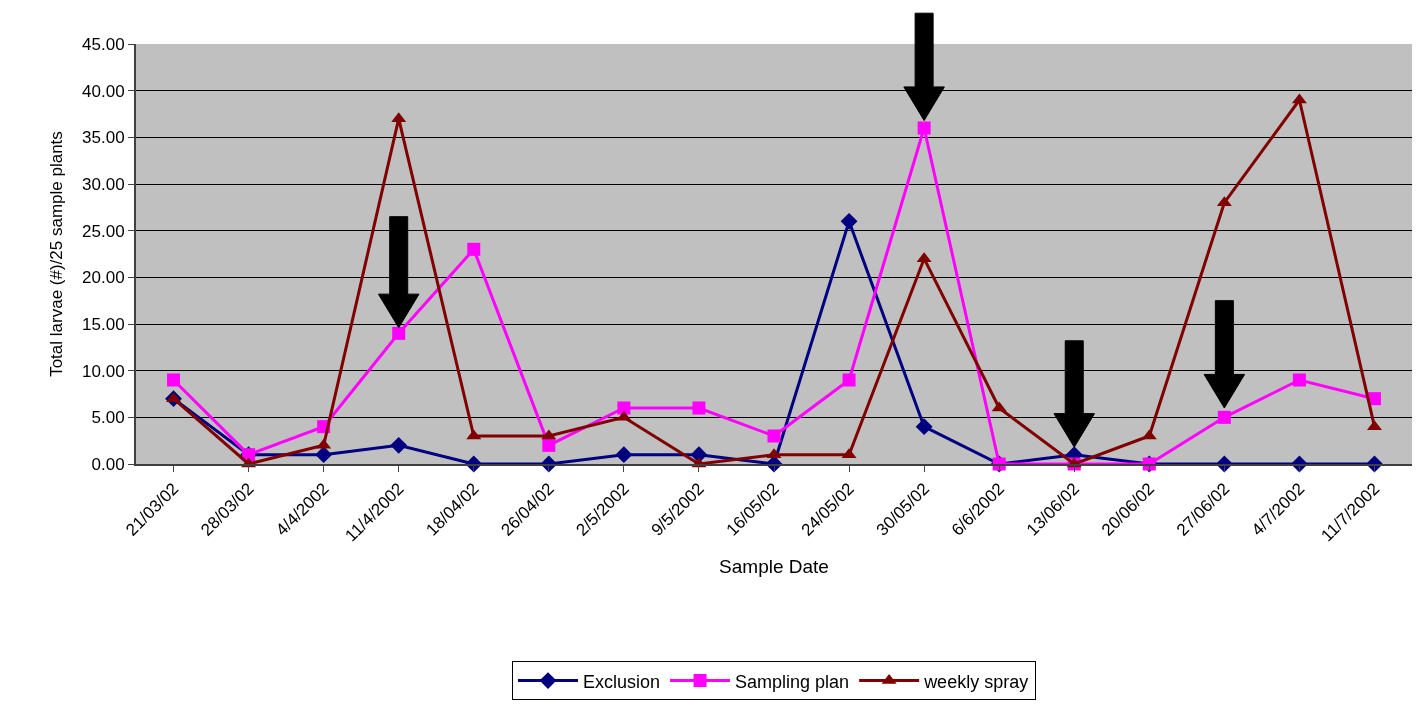 The height and width of the screenshot is (711, 1422). What do you see at coordinates (108, 464) in the screenshot?
I see `y-tick-label: 0.00` at bounding box center [108, 464].